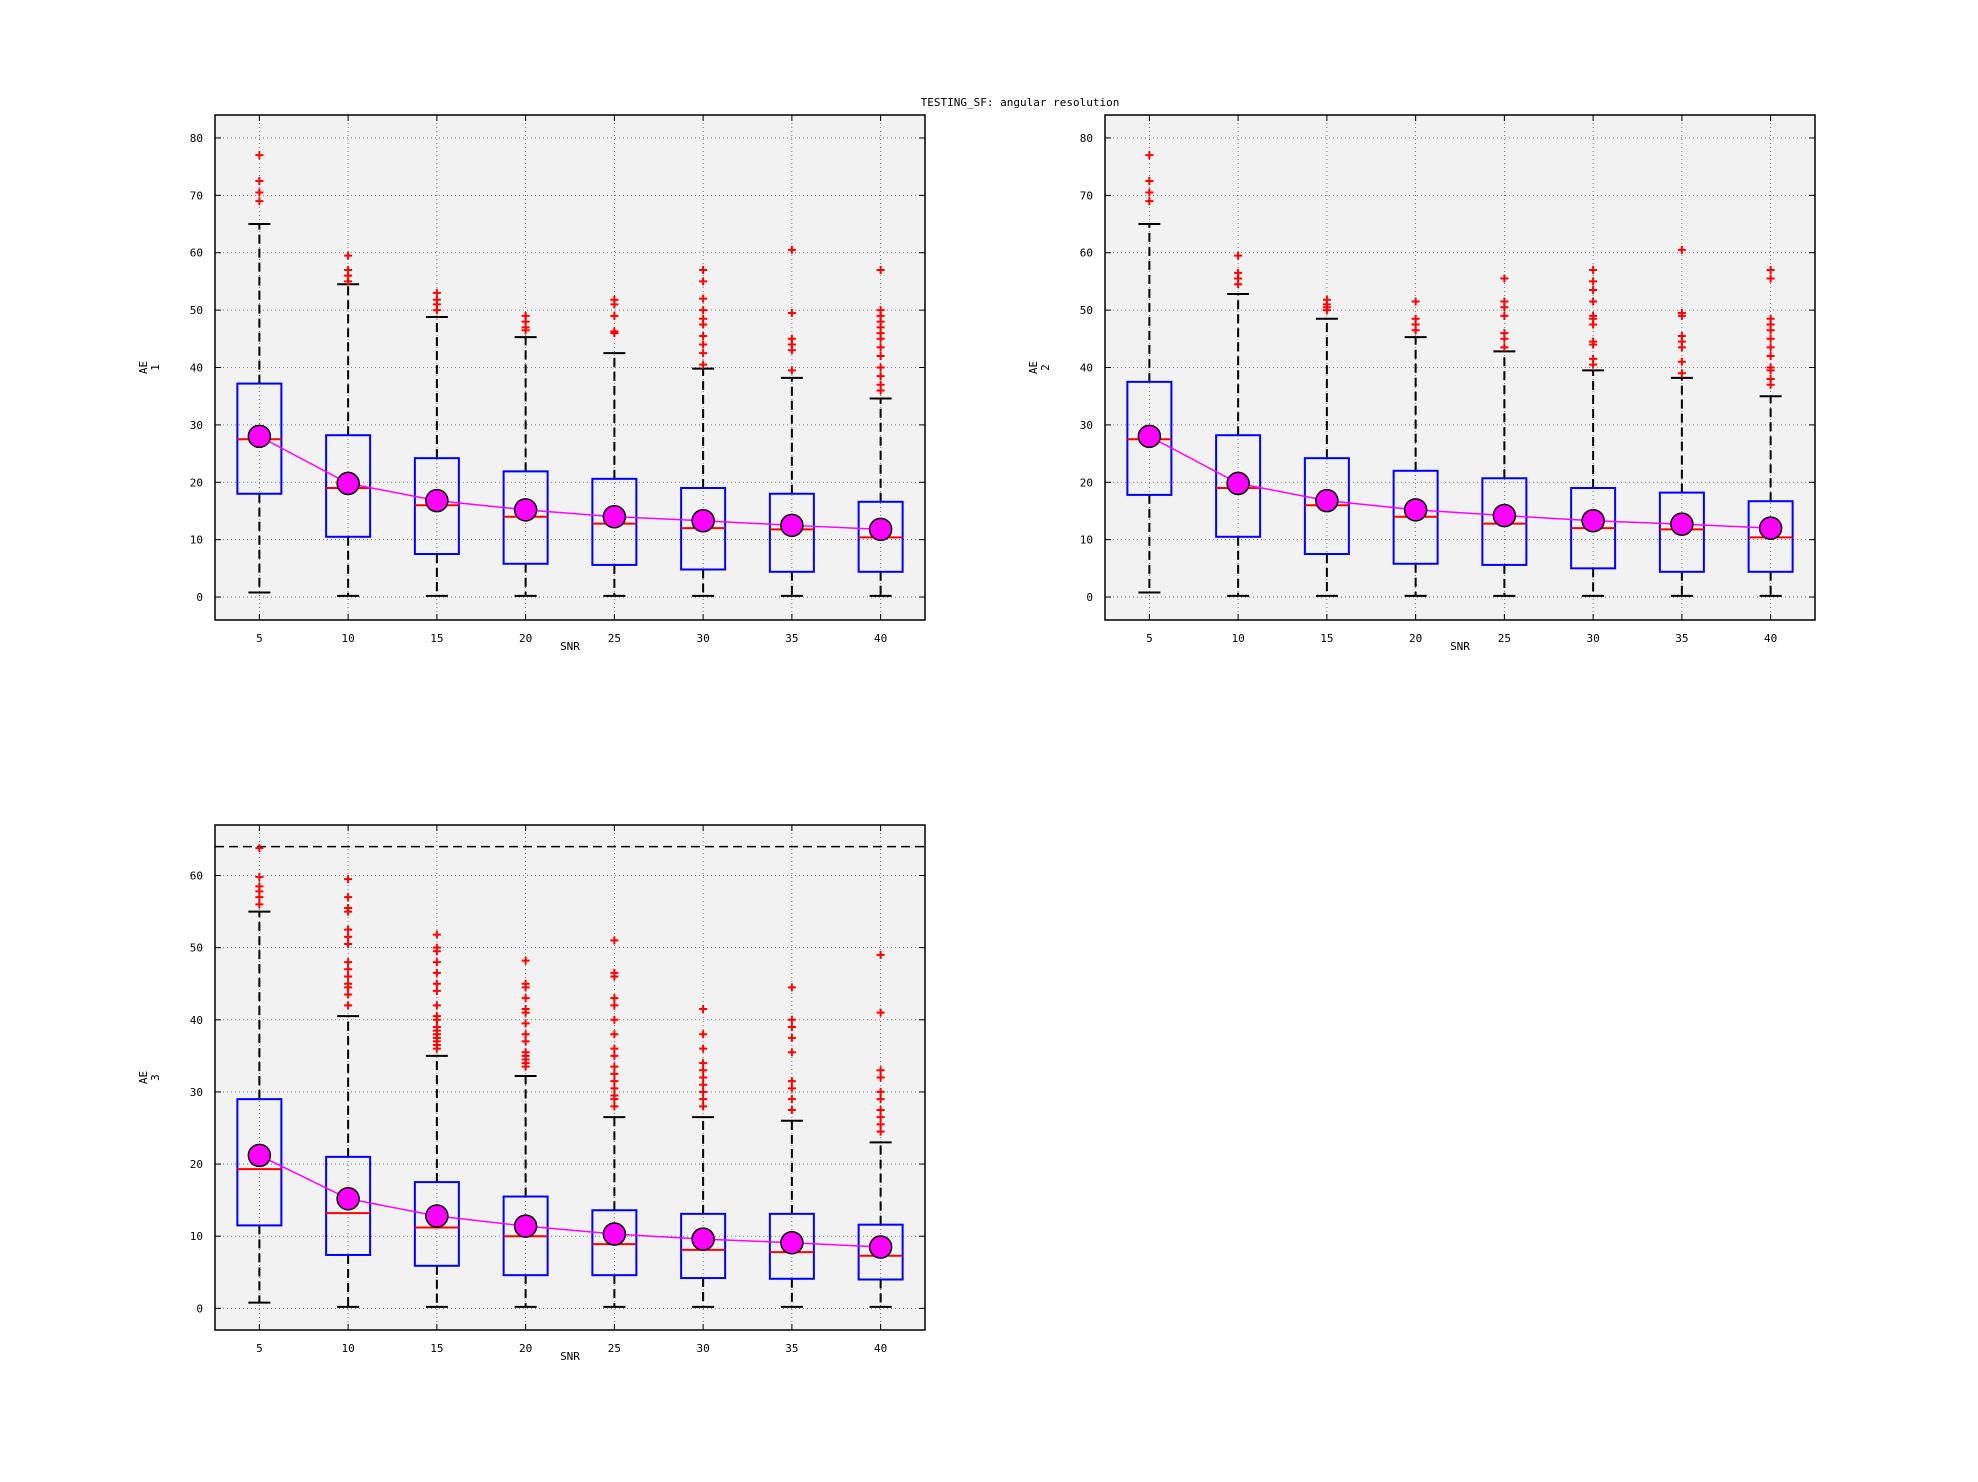 The image size is (1978, 1482). What do you see at coordinates (196, 368) in the screenshot?
I see `y-tick-label: 40` at bounding box center [196, 368].